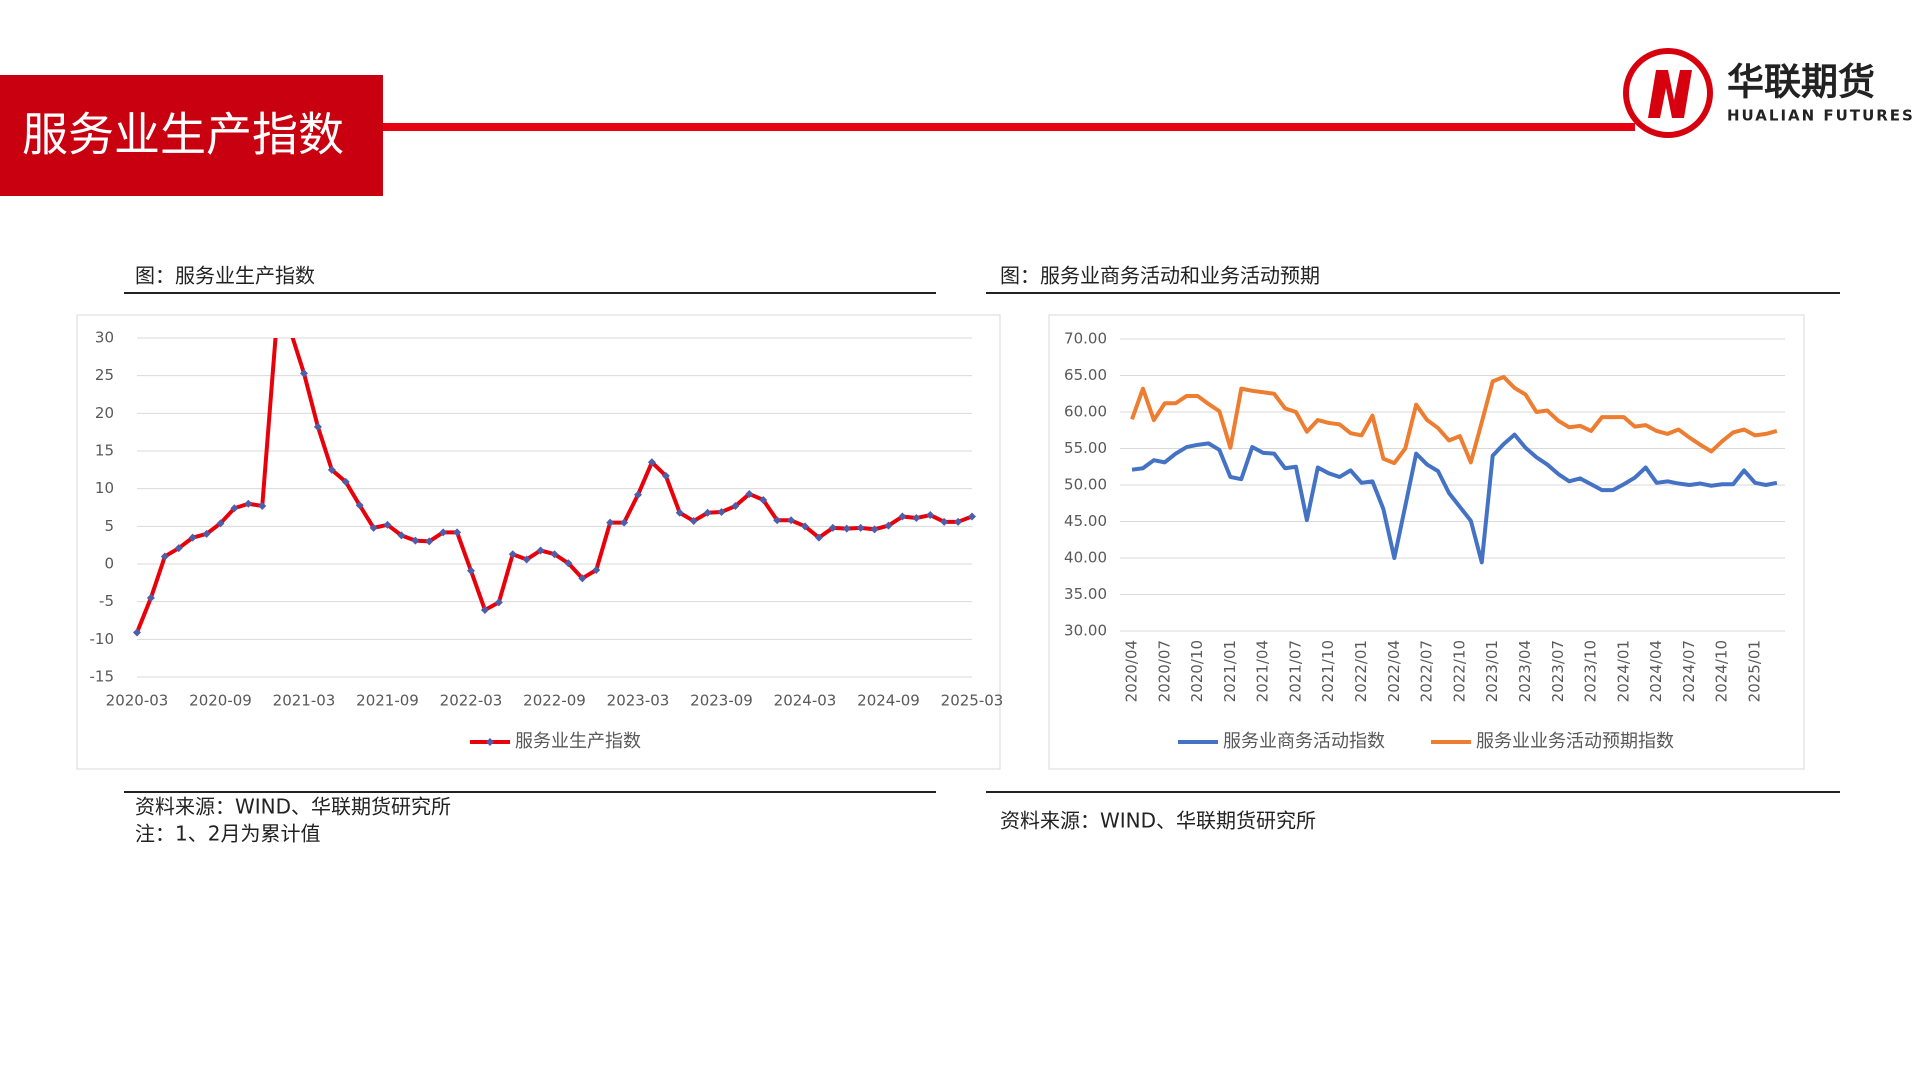 The image size is (1920, 1080). Describe the element at coordinates (1689, 671) in the screenshot. I see `x-tick-label: 2024/07` at that location.